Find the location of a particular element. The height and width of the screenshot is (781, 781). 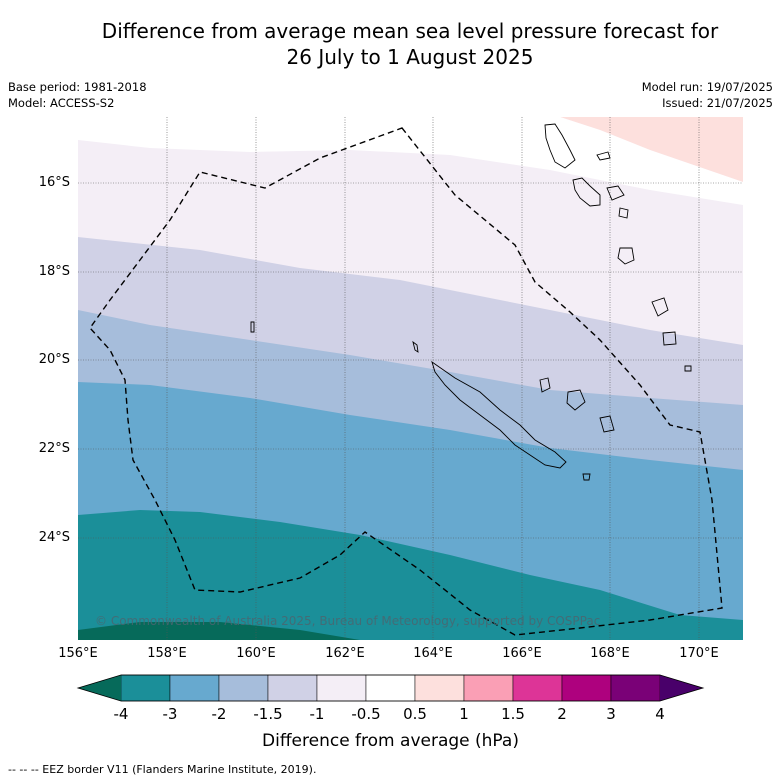

lon-tick-160e: 160°E is located at coordinates (256, 653).